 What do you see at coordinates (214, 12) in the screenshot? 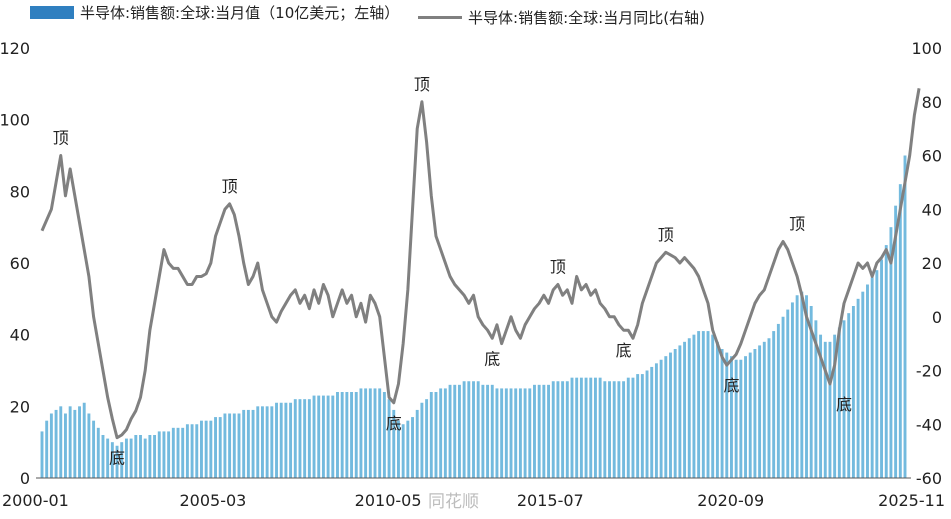
I see `legend-item-bar: 半导体:销售额:全球:当月值（10亿美元；左轴）` at bounding box center [214, 12].